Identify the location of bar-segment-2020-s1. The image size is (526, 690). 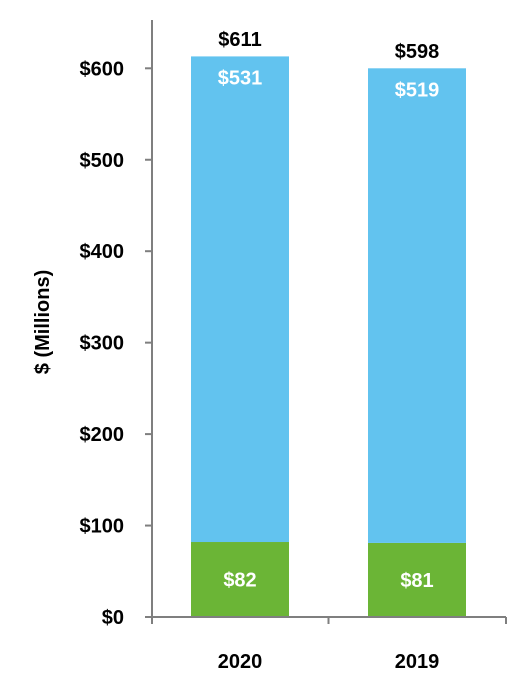
(240, 299).